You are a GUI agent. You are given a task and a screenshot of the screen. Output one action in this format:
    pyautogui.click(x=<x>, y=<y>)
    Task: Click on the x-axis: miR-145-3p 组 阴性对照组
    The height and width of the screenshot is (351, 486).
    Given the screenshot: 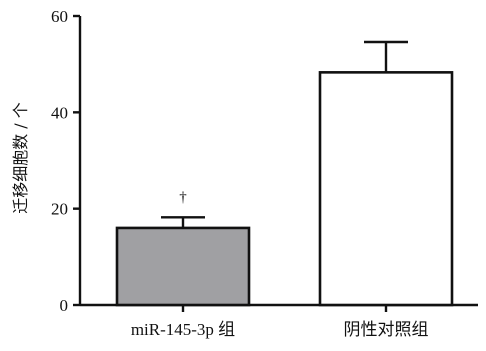 What is the action you would take?
    pyautogui.click(x=279, y=321)
    